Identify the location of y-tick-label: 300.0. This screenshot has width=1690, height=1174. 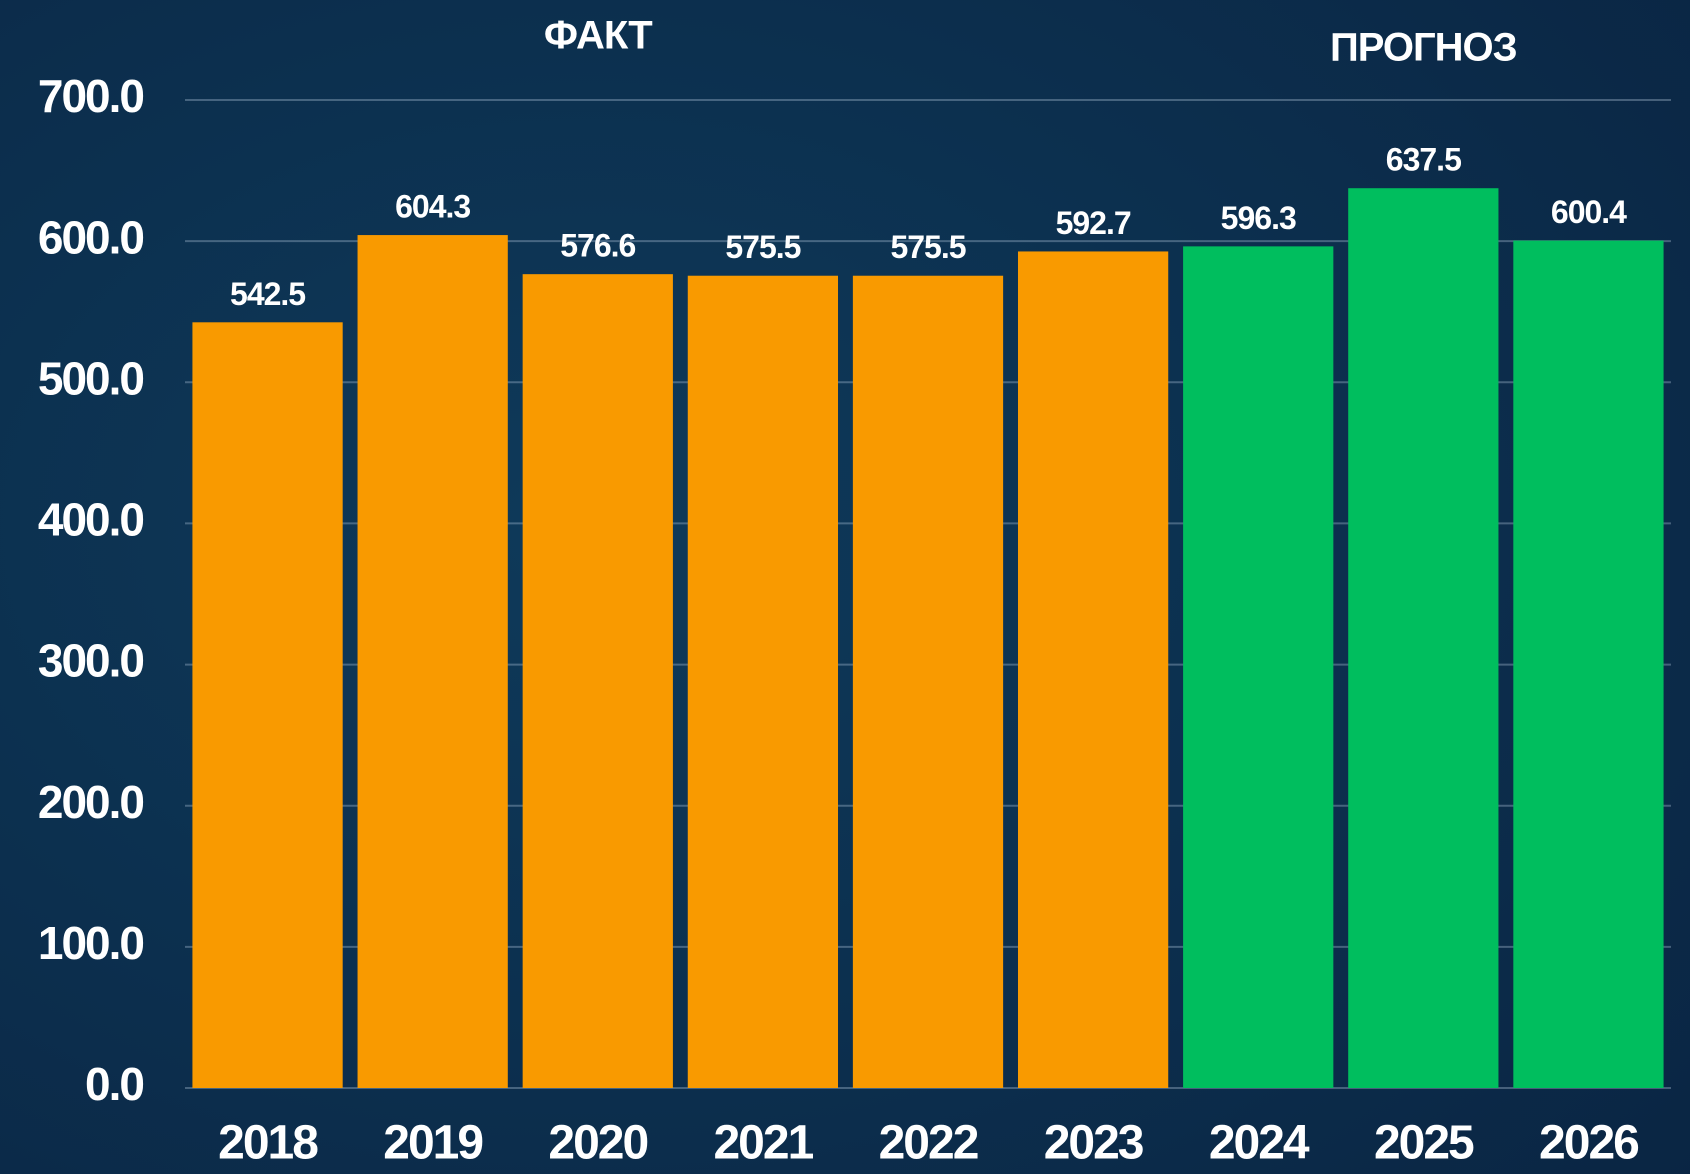
(91, 661).